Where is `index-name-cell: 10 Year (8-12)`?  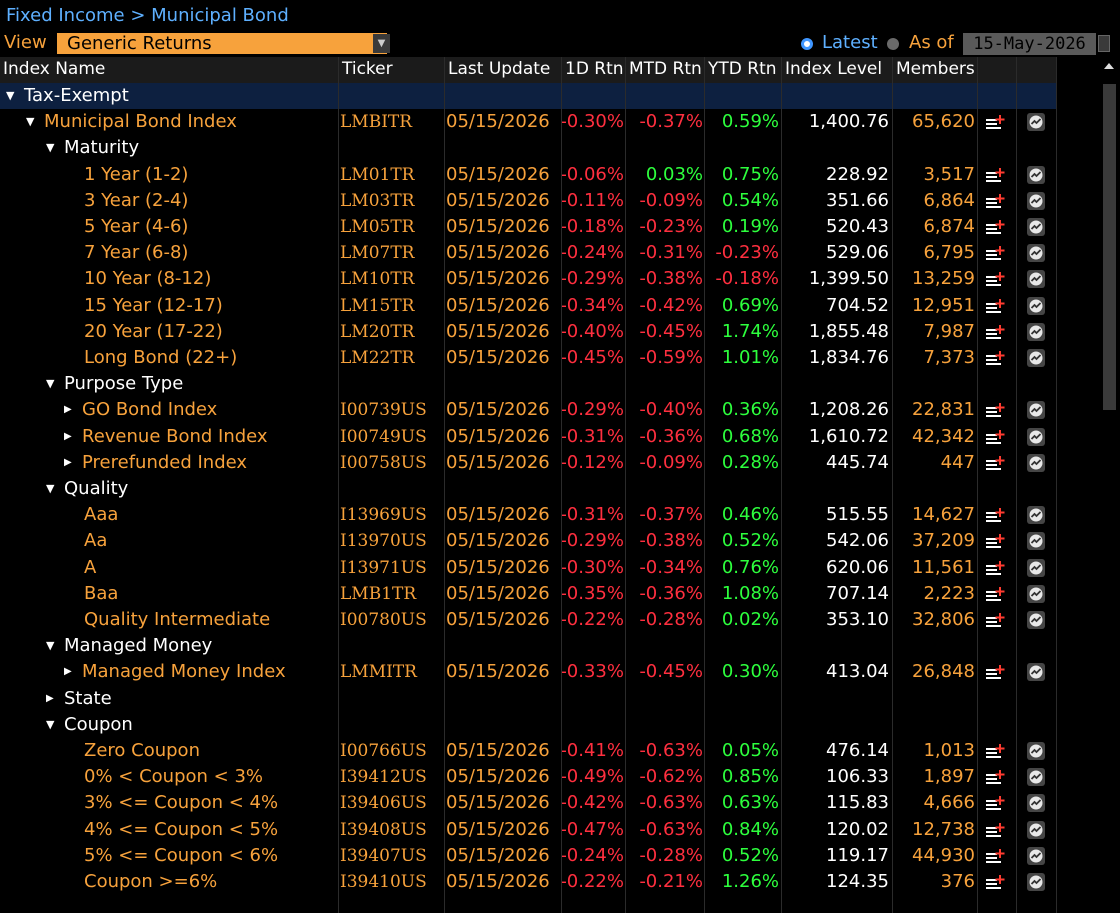
index-name-cell: 10 Year (8-12) is located at coordinates (147, 279).